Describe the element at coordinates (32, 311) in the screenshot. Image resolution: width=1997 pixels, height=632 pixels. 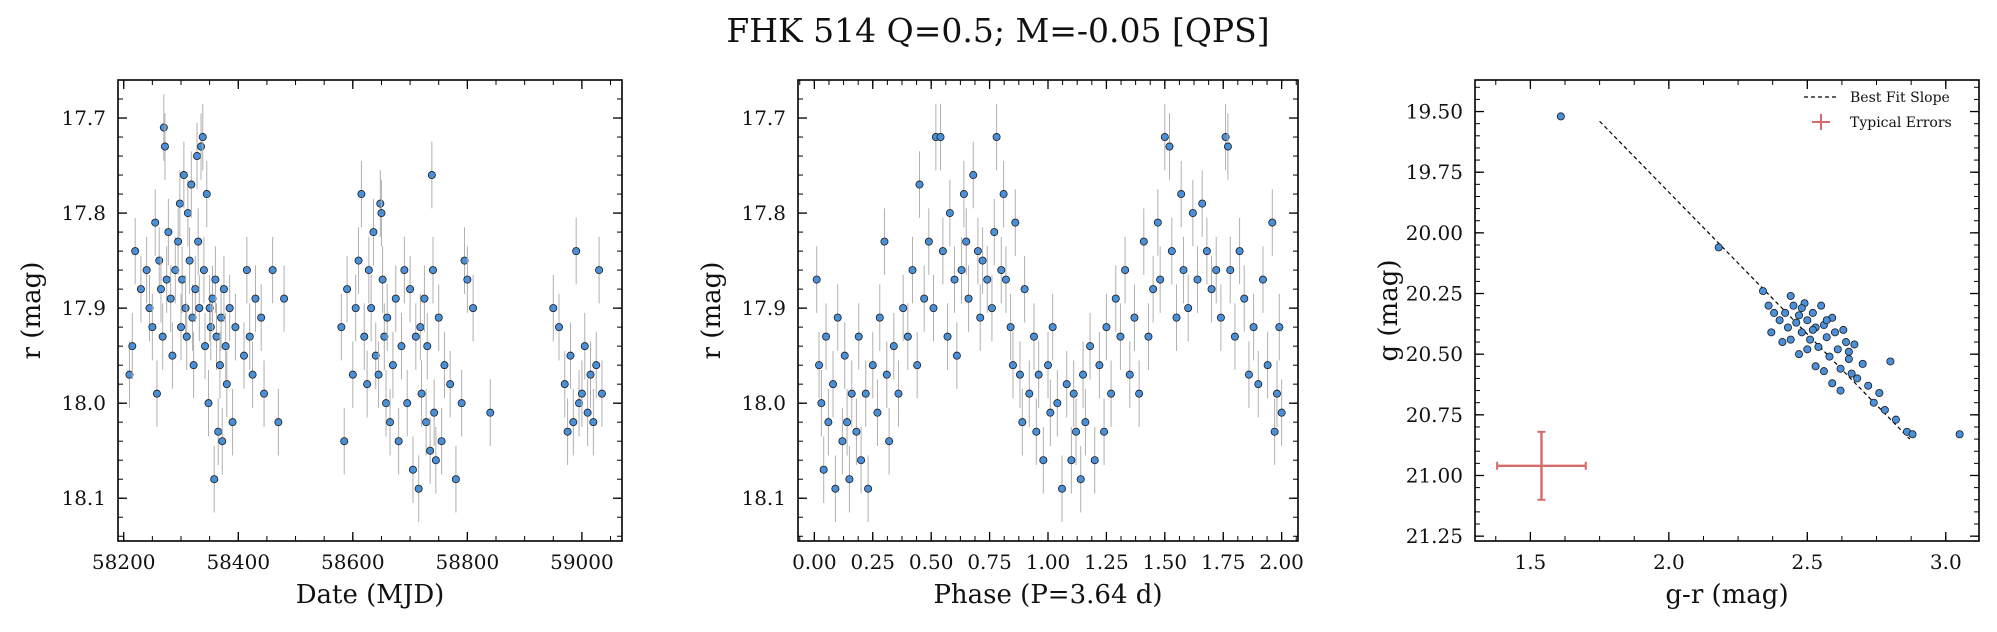
I see `y-axis-label: r (mag)` at that location.